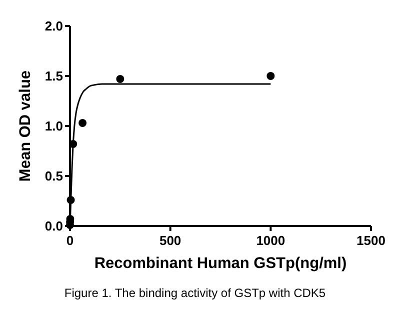  What do you see at coordinates (170, 240) in the screenshot?
I see `x-tick-label: 500` at bounding box center [170, 240].